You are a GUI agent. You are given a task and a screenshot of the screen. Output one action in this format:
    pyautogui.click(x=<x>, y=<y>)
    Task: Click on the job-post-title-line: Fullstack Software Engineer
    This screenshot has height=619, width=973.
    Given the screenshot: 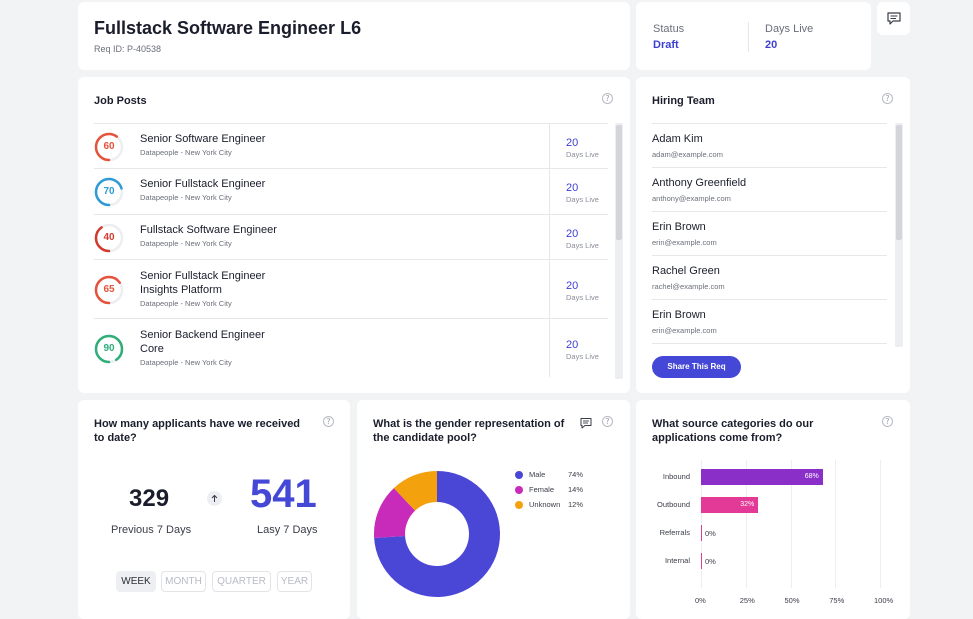 What is the action you would take?
    pyautogui.click(x=208, y=230)
    